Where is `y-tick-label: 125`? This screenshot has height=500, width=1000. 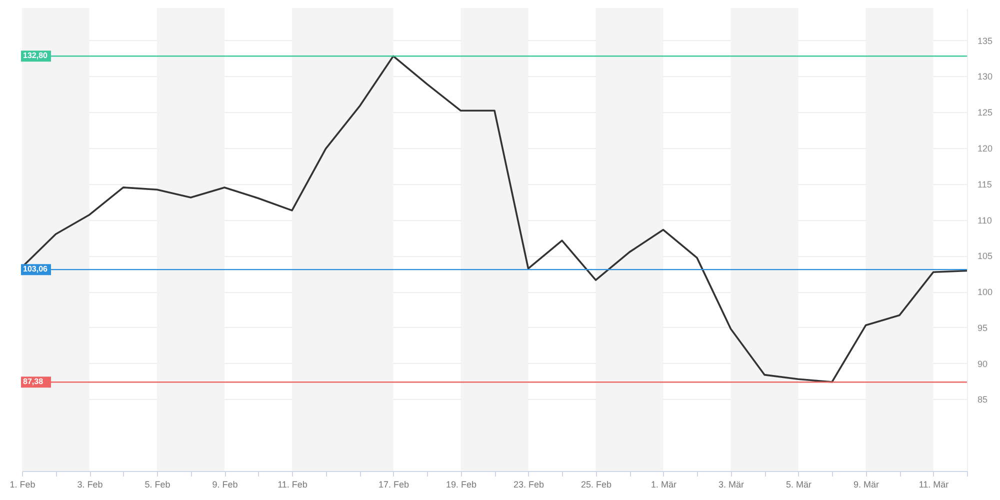 y-tick-label: 125 is located at coordinates (985, 113).